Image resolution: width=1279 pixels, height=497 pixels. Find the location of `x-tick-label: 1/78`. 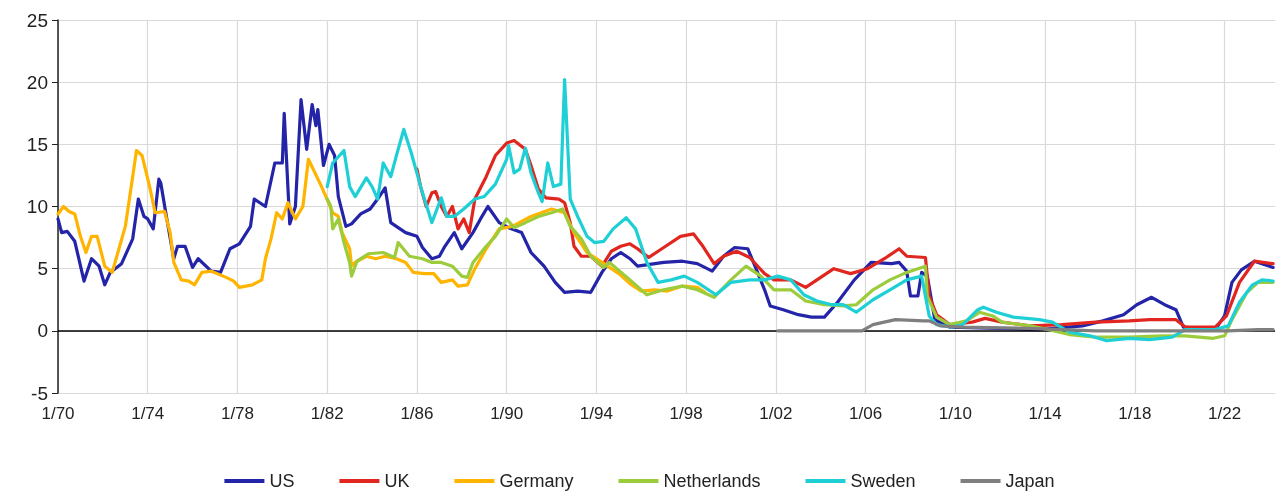

x-tick-label: 1/78 is located at coordinates (237, 413).